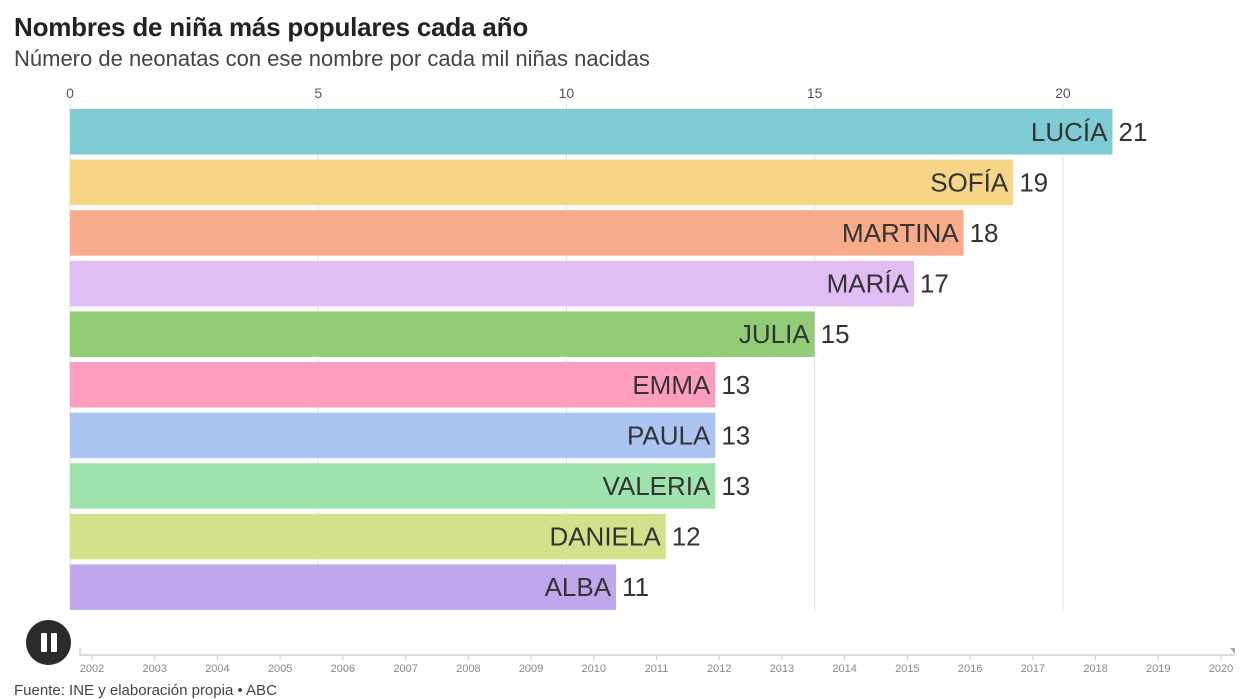 This screenshot has height=699, width=1248. I want to click on timeline-year-label: 2015, so click(907, 669).